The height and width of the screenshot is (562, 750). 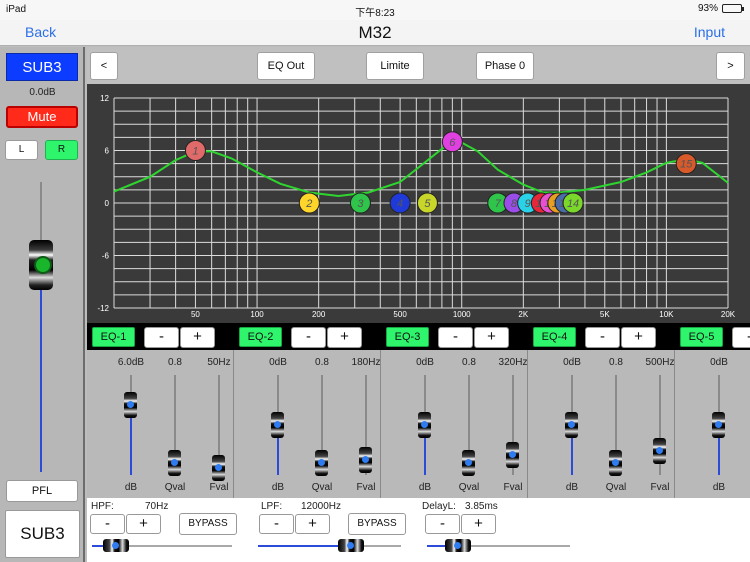 What do you see at coordinates (730, 66) in the screenshot?
I see `next-button: >` at bounding box center [730, 66].